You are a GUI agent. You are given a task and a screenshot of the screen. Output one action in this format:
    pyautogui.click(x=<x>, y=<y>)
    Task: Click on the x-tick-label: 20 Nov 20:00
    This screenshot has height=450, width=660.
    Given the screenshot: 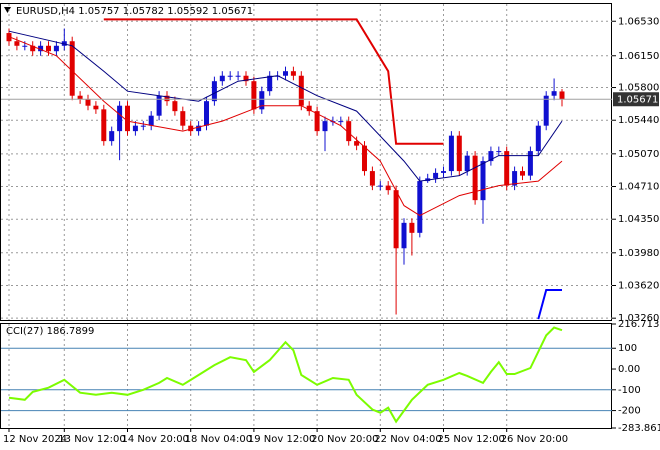 What is the action you would take?
    pyautogui.click(x=344, y=439)
    